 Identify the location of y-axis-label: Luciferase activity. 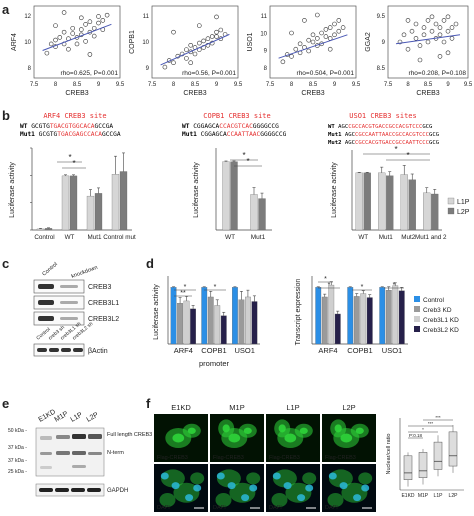
(156, 312).